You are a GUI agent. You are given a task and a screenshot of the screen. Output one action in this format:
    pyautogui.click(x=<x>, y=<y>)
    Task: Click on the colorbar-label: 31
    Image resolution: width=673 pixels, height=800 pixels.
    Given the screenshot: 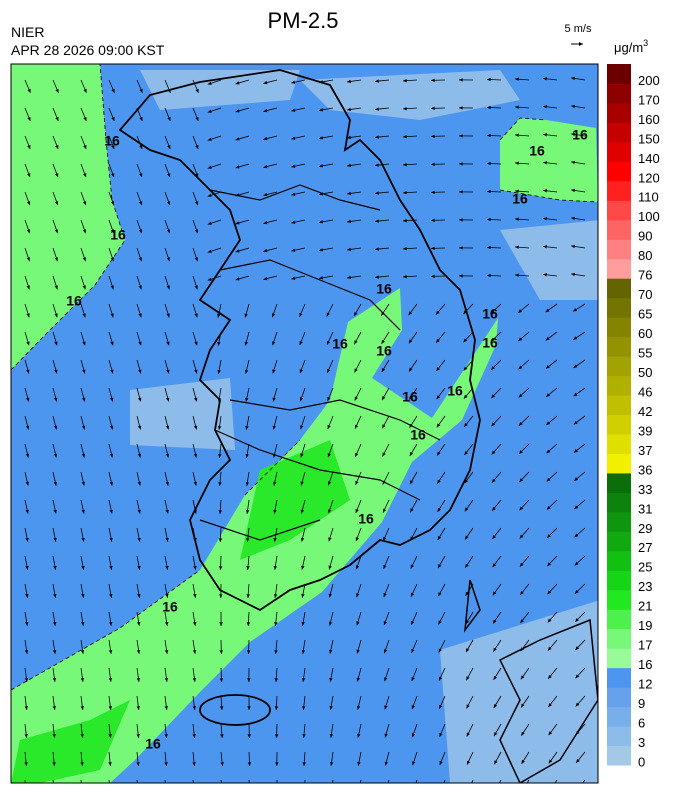 What is the action you would take?
    pyautogui.click(x=645, y=508)
    